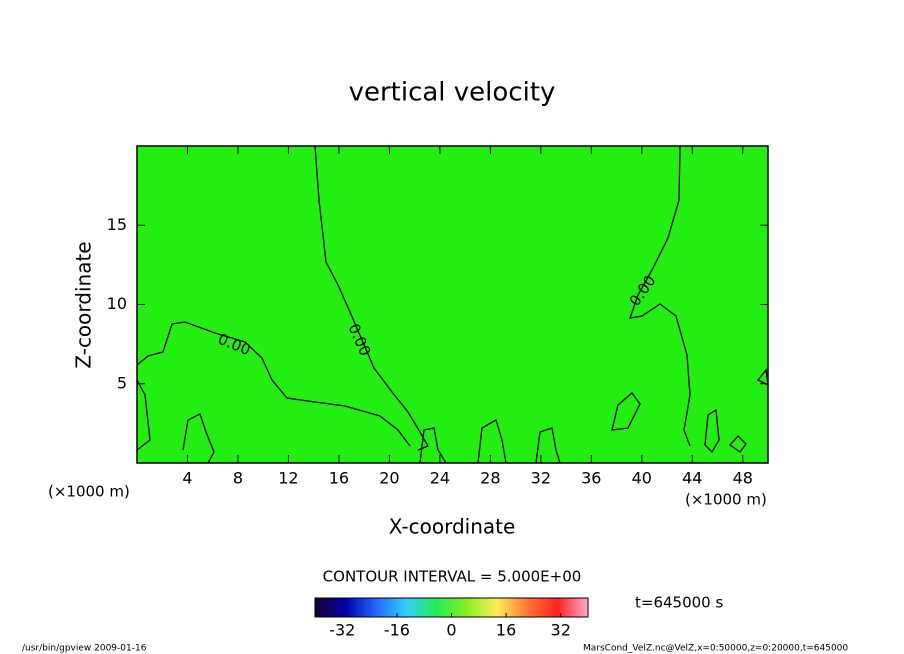 The image size is (904, 654). Describe the element at coordinates (452, 577) in the screenshot. I see `contour-interval: CONTOUR INTERVAL = 5.000E+00` at that location.